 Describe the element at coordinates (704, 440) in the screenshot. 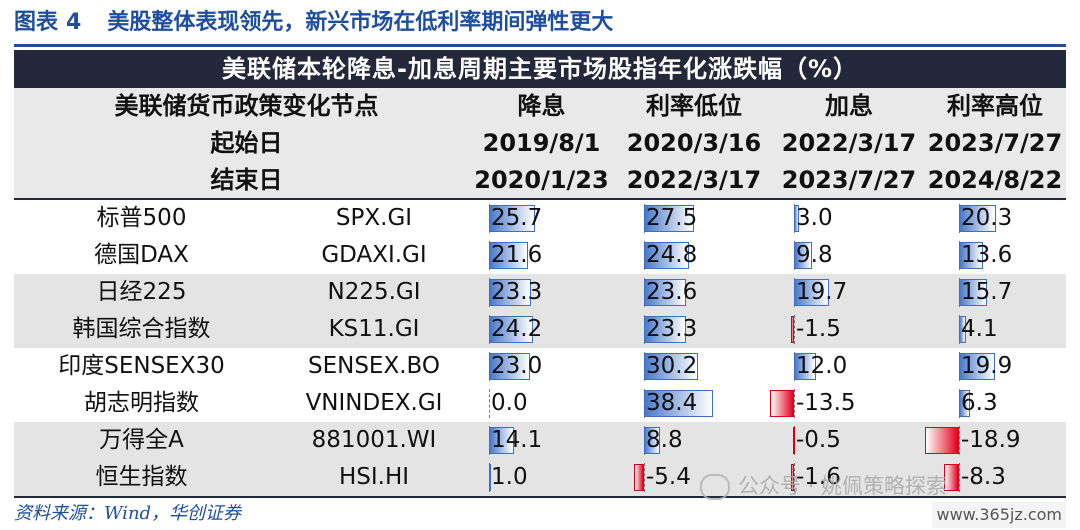

I see `value-cell: 8.8` at that location.